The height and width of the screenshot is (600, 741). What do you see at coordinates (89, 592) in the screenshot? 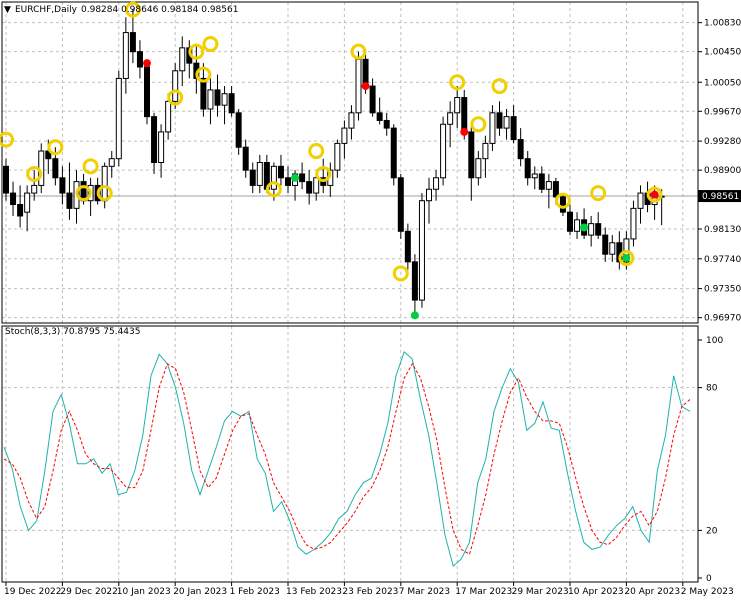
I see `time-tick-label: 29 Dec 2022` at bounding box center [89, 592].